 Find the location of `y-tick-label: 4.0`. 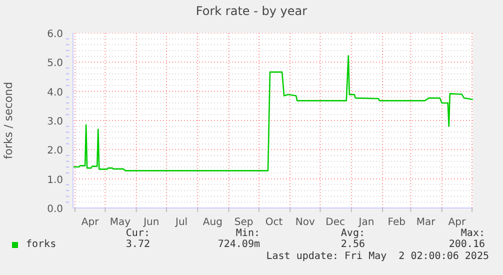

y-tick-label: 4.0 is located at coordinates (55, 92).